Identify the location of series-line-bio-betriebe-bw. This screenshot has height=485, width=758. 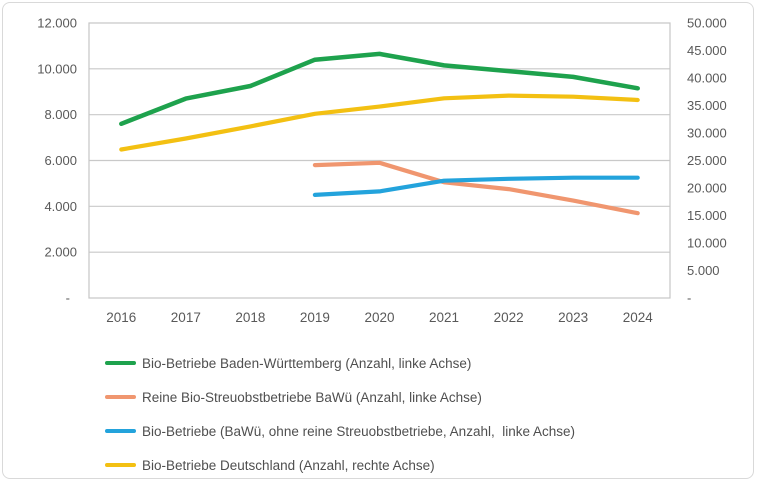
(379, 89).